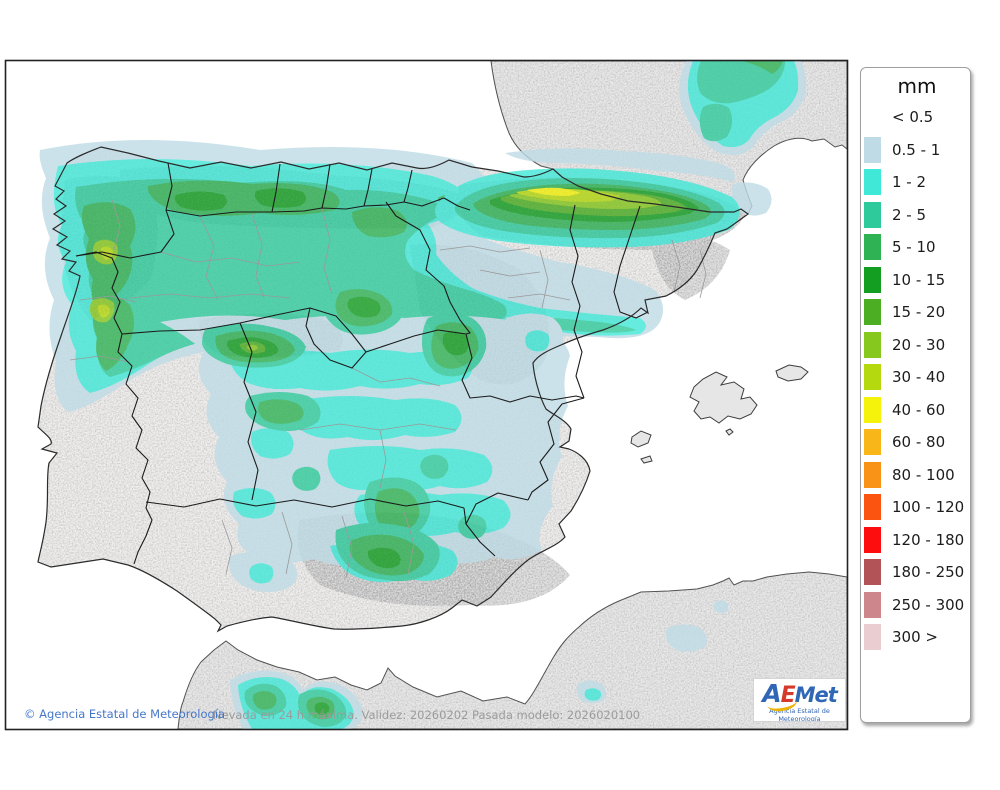  I want to click on legend-label: 40 - 60, so click(919, 409).